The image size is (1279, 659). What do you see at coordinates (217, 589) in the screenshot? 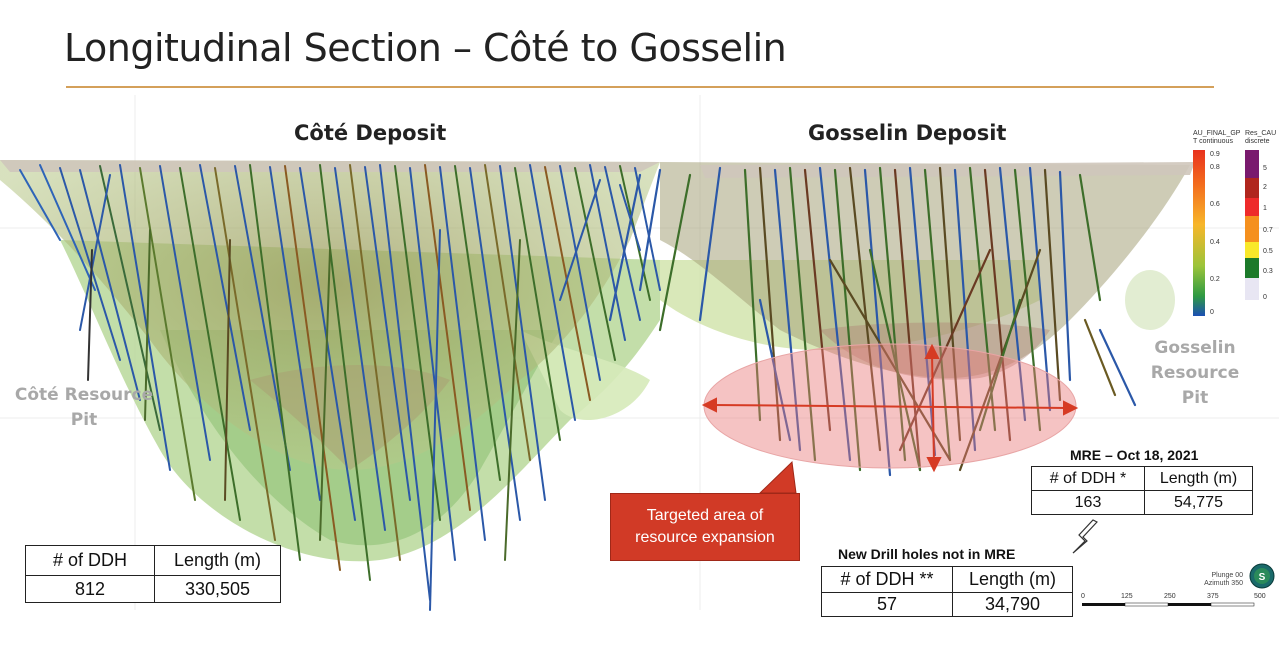
I see `cote-table-length-value: 330,505` at bounding box center [217, 589].